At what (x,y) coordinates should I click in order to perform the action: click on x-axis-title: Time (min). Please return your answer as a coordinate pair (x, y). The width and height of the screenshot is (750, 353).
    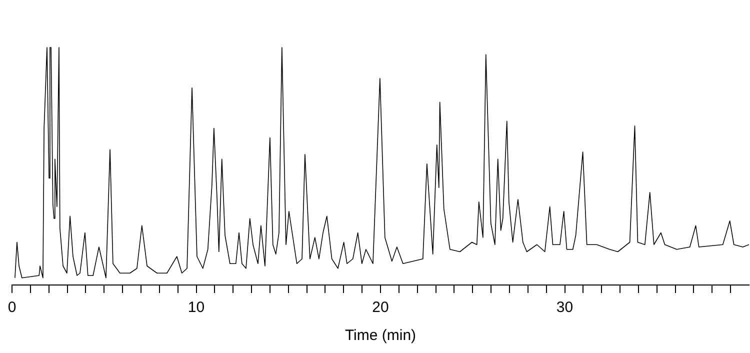
    Looking at the image, I should click on (380, 335).